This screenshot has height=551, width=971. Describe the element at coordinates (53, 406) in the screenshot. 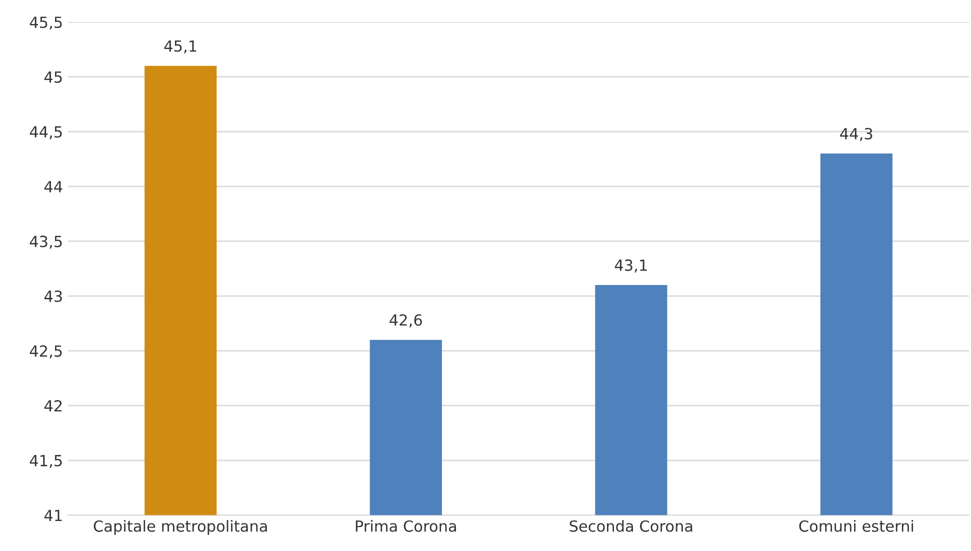

I see `y-tick-label: 42` at that location.